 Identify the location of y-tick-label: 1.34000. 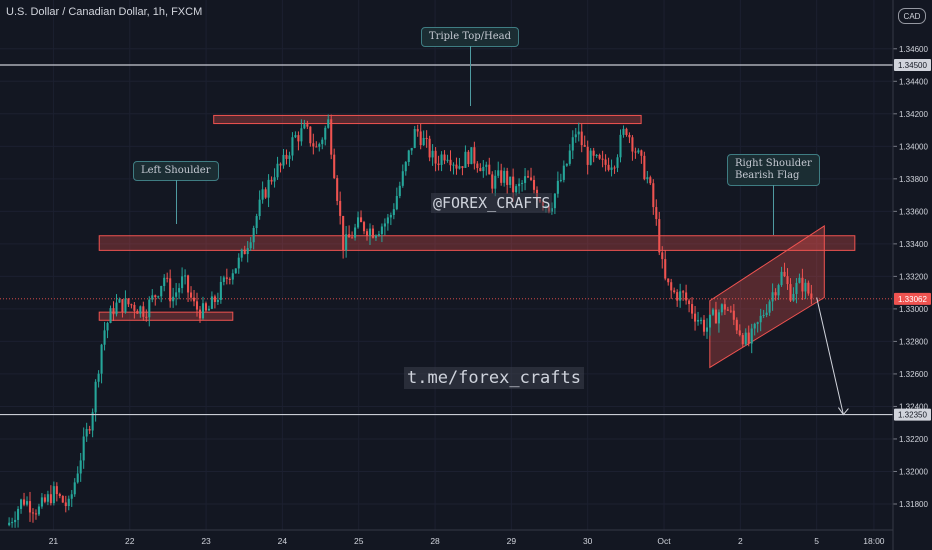
(913, 146).